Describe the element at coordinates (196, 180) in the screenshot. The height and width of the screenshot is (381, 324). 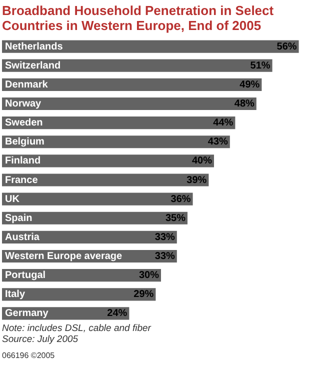
I see `data-label: 39%` at that location.